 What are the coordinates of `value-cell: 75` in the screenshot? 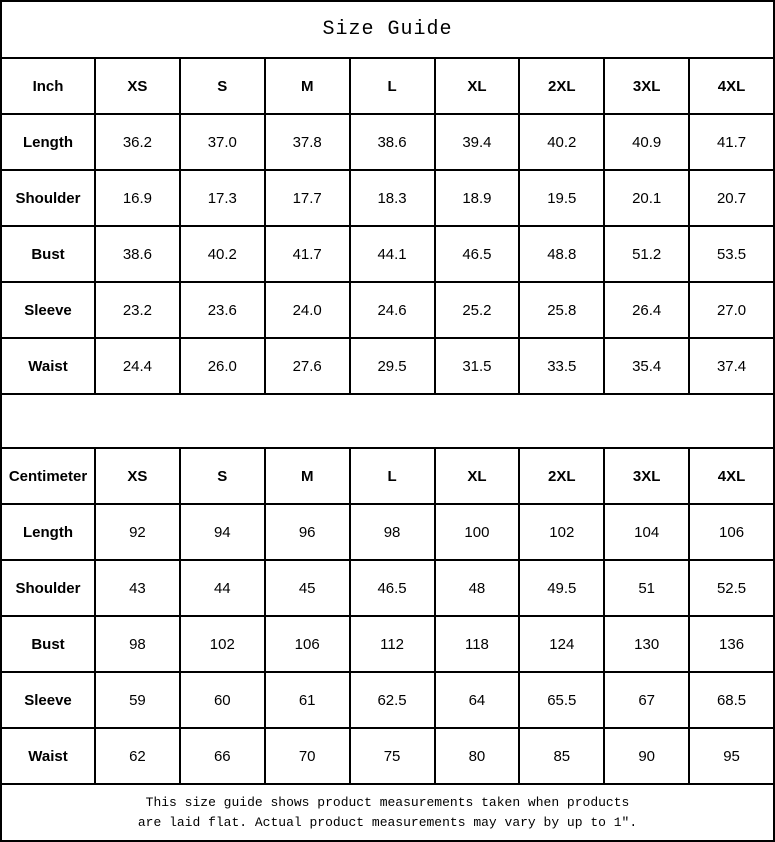 It's located at (392, 756).